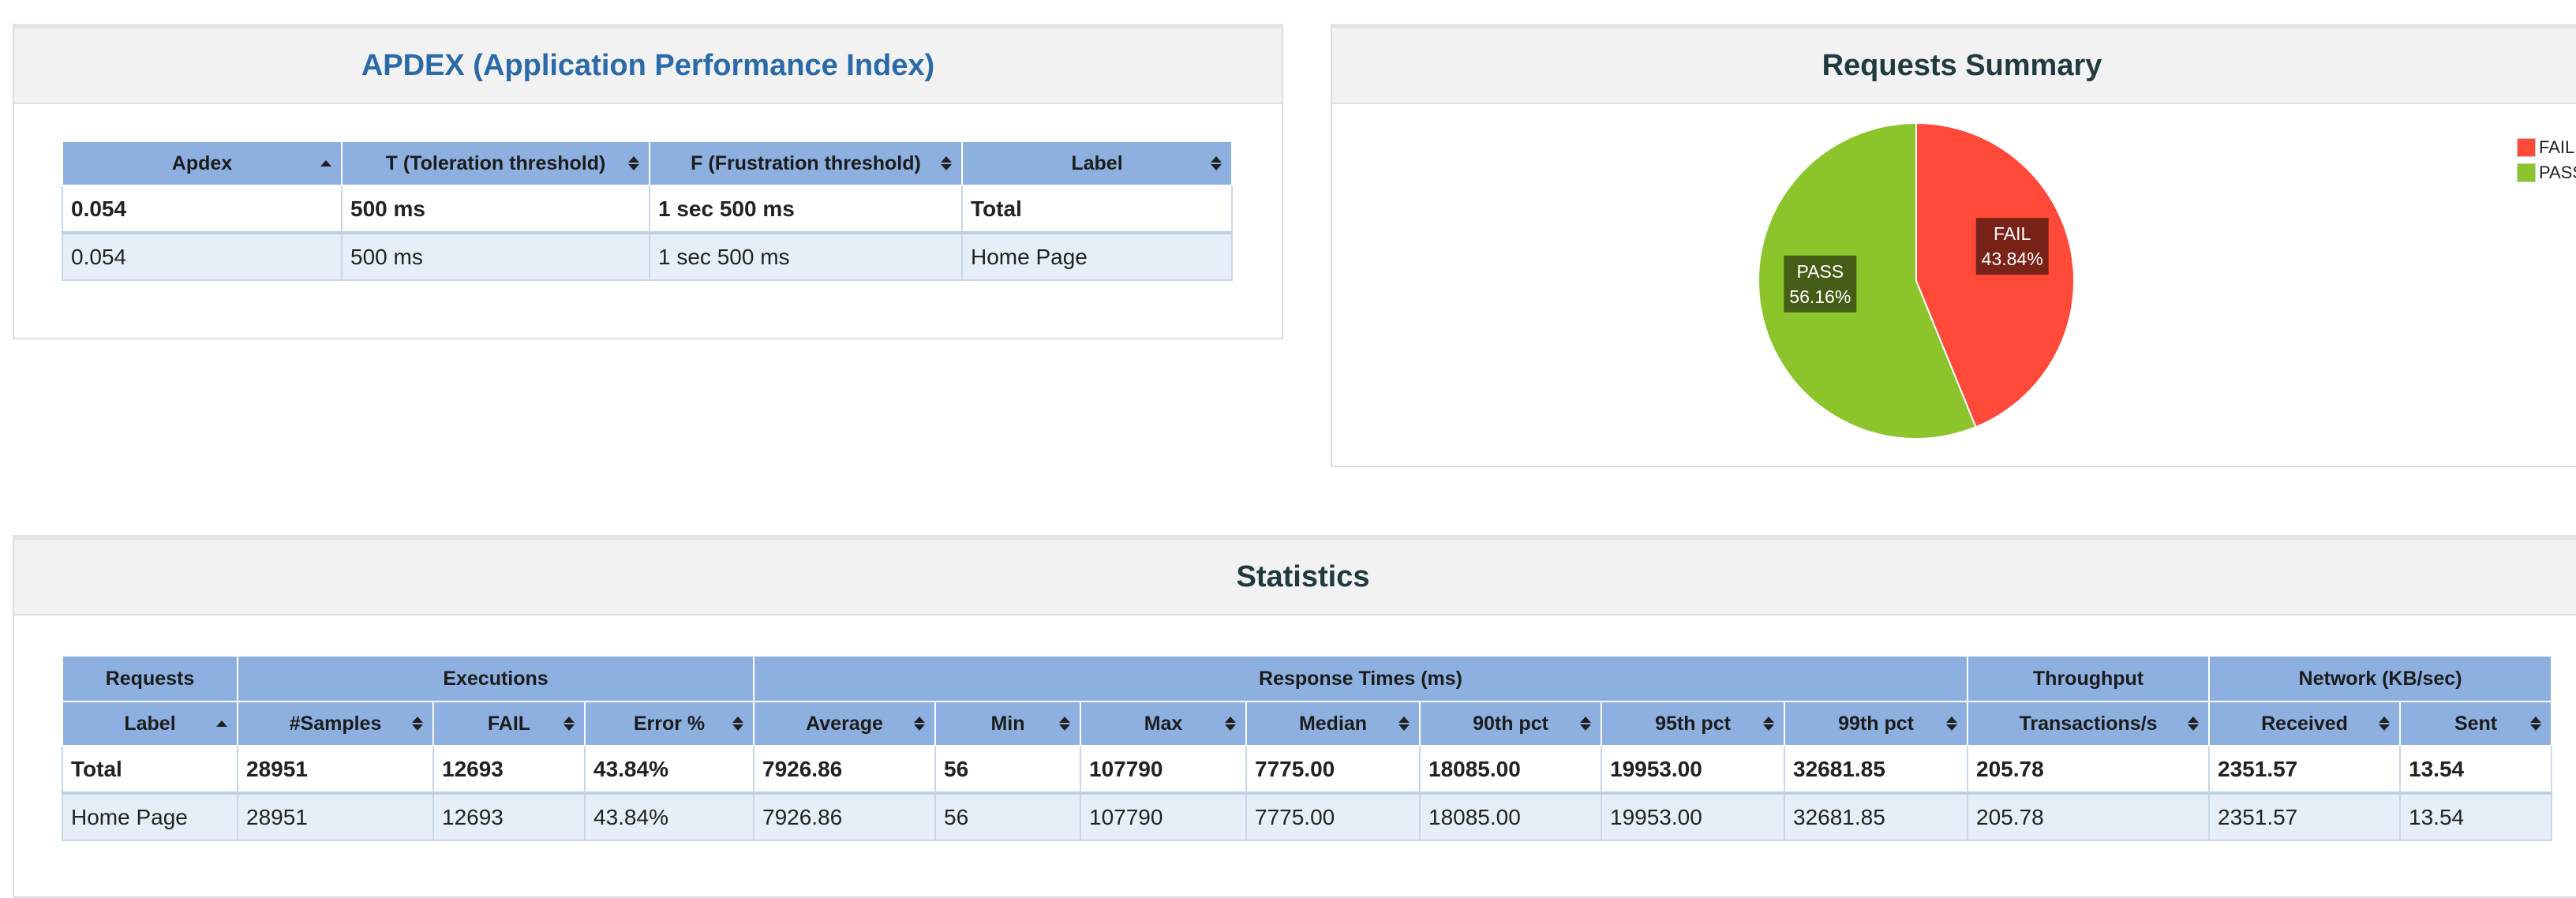 The image size is (2576, 898). I want to click on statistics-header-max: Max, so click(1164, 723).